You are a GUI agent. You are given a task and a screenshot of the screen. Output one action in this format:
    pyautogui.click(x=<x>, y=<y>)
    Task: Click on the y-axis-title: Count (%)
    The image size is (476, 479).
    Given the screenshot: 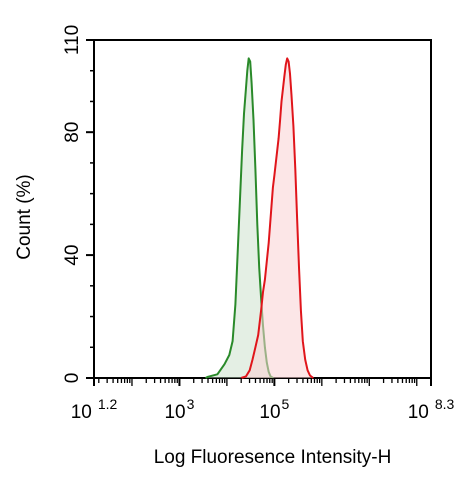 What is the action you would take?
    pyautogui.click(x=24, y=217)
    